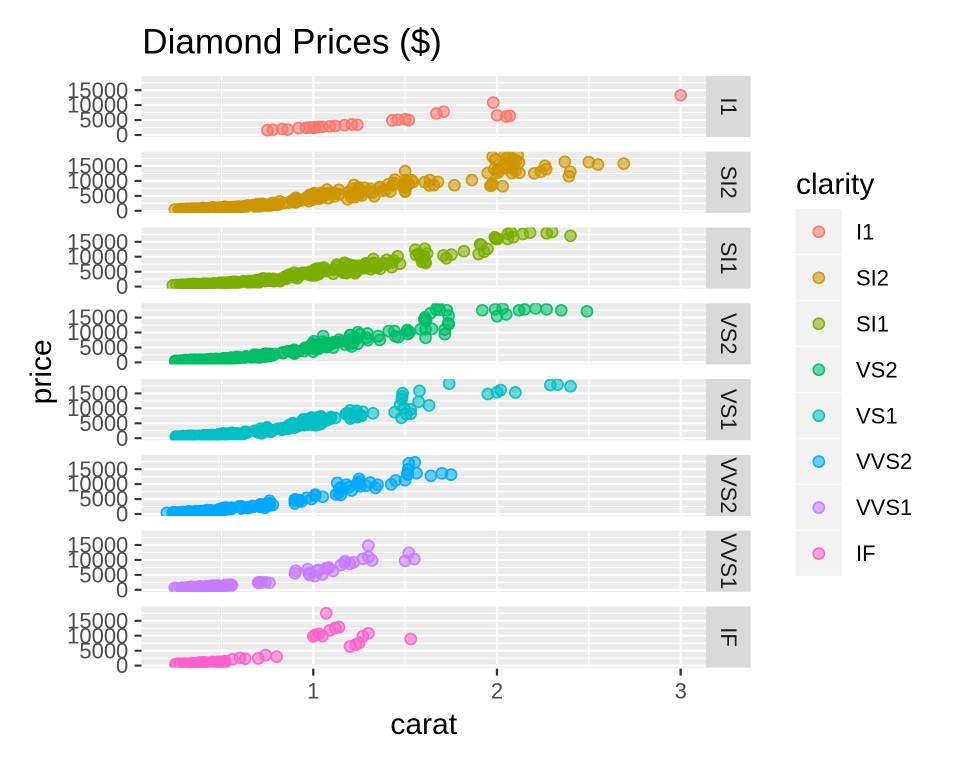 The height and width of the screenshot is (768, 960). What do you see at coordinates (497, 691) in the screenshot?
I see `svg-text: 2` at bounding box center [497, 691].